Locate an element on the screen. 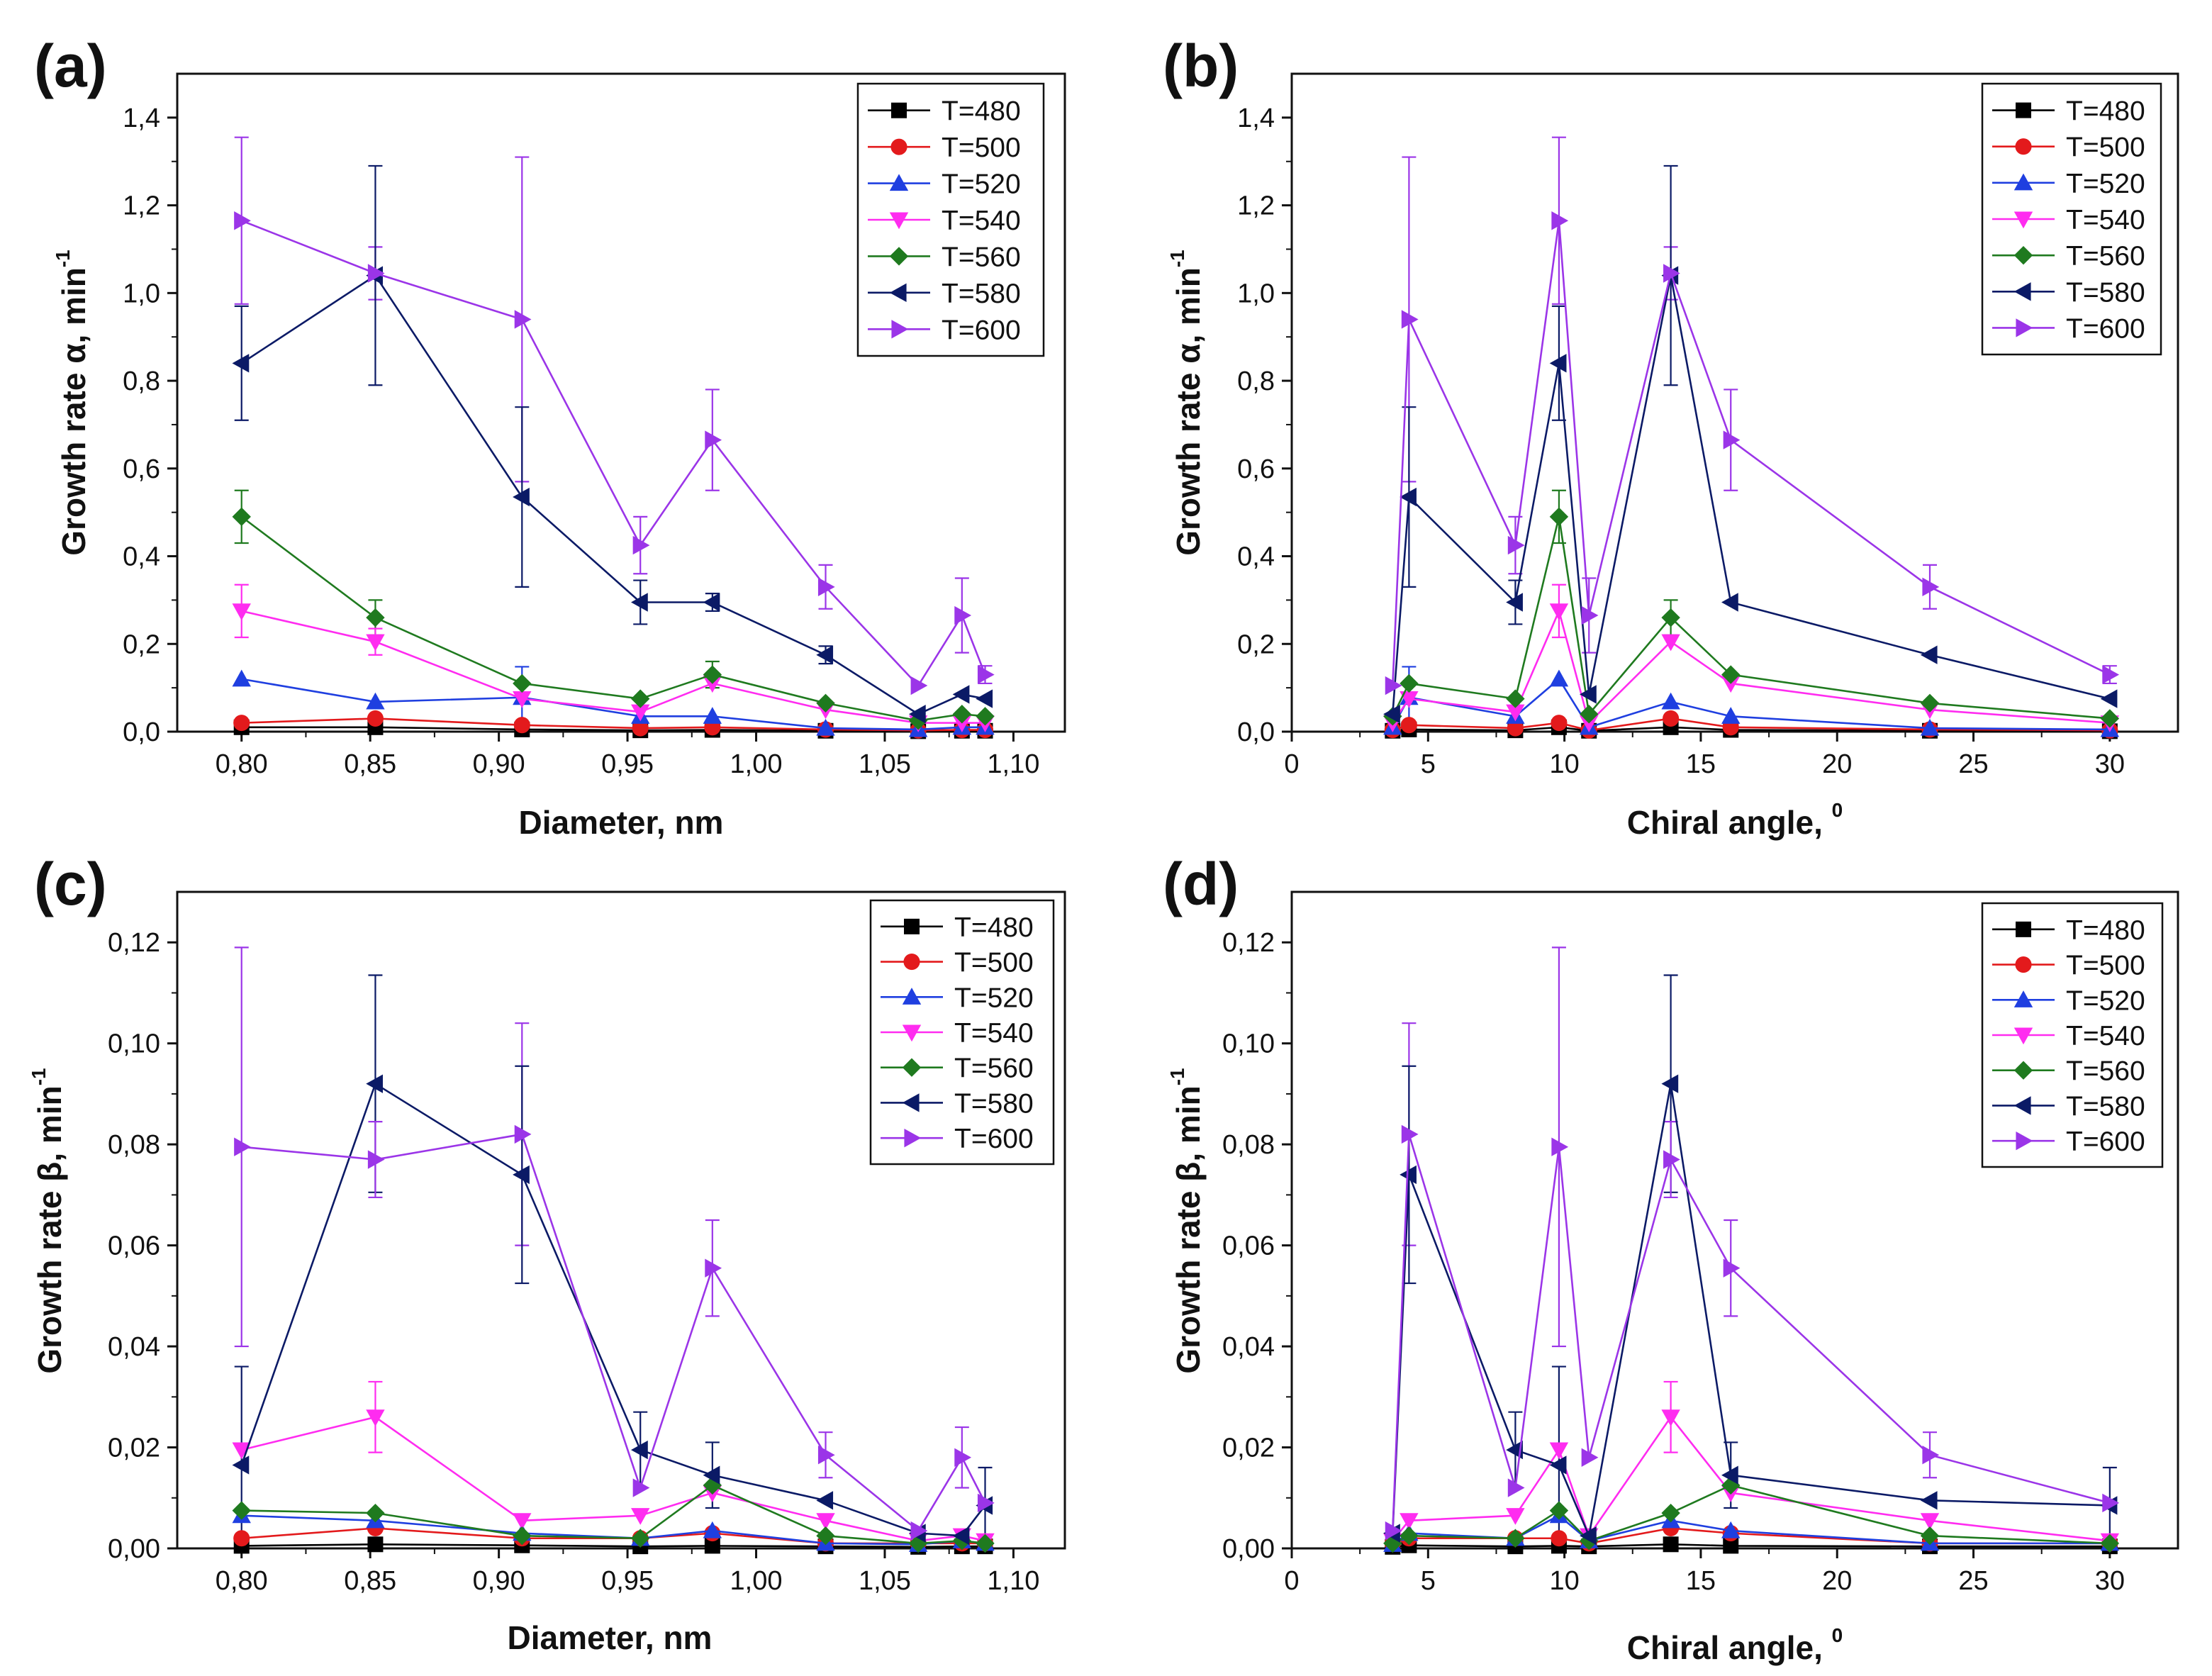  legend: T=480 T=500 T=520 T=540 T=560 T=580 T=600 is located at coordinates (951, 220).